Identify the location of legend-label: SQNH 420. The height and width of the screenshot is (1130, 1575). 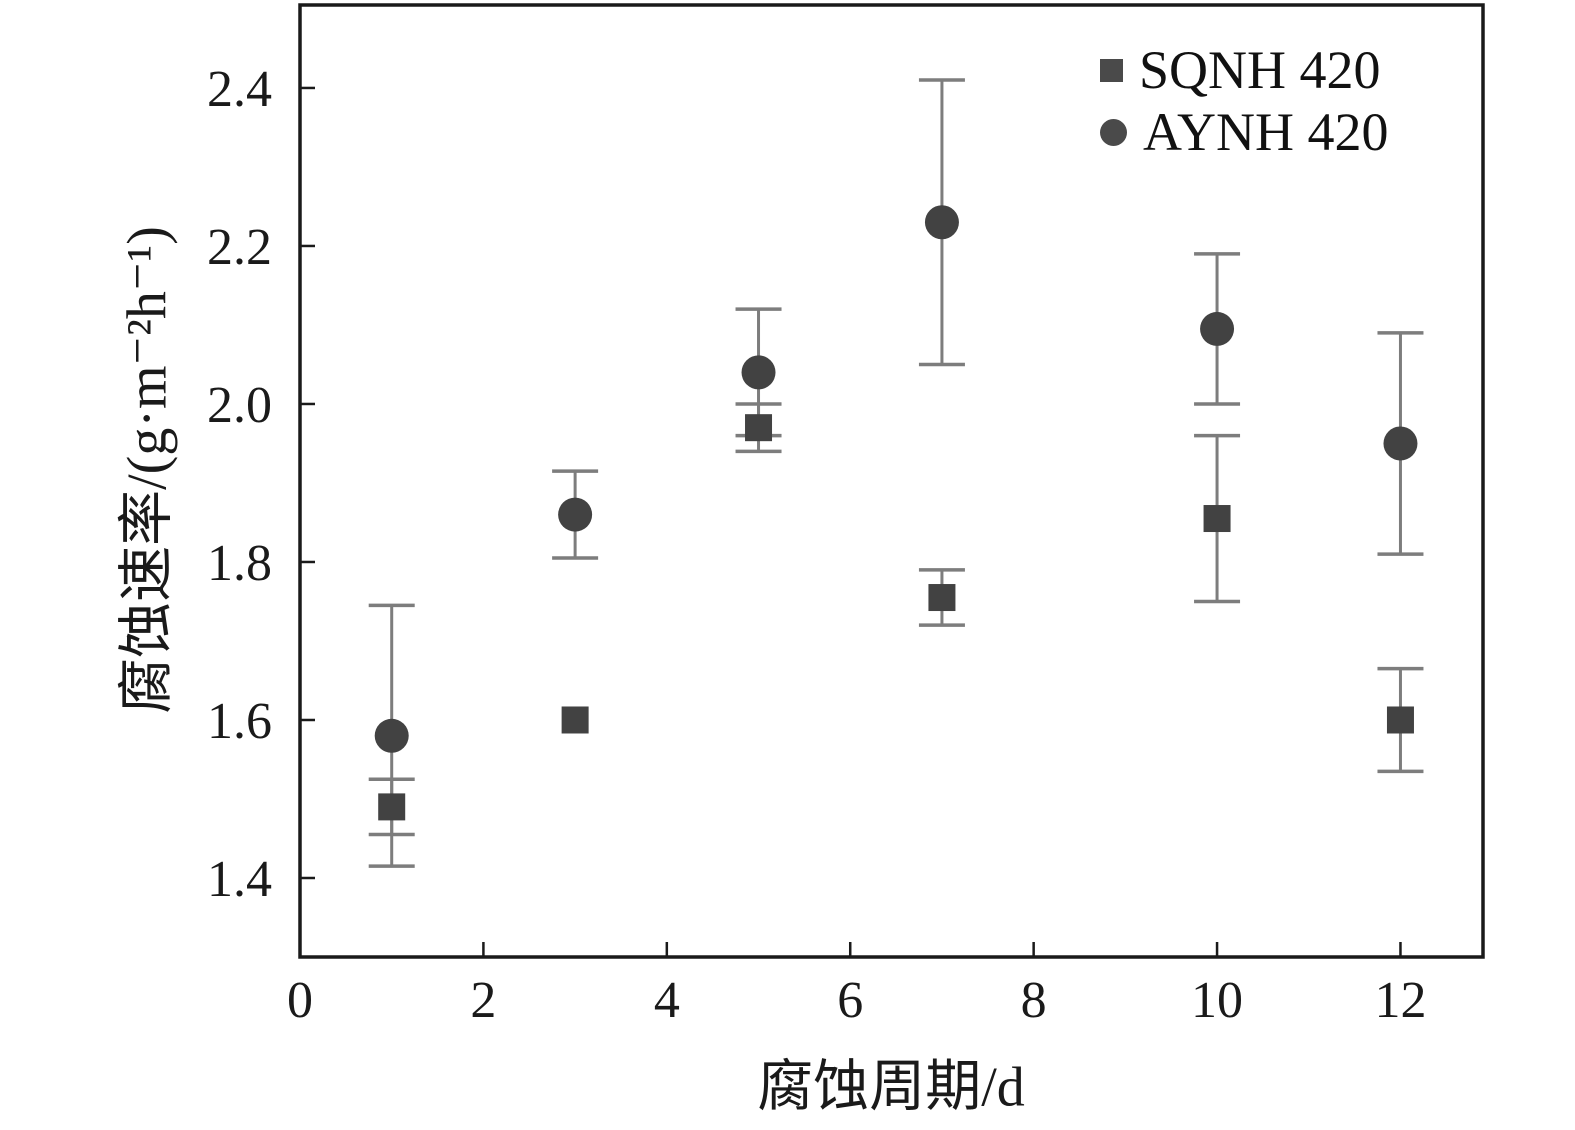
(1260, 70).